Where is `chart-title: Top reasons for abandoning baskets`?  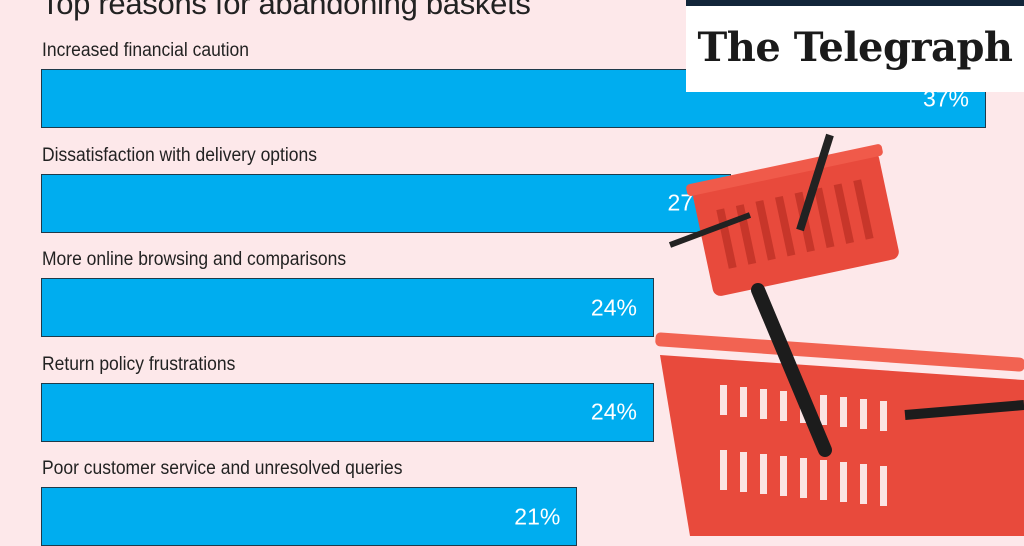
chart-title: Top reasons for abandoning baskets is located at coordinates (286, 10).